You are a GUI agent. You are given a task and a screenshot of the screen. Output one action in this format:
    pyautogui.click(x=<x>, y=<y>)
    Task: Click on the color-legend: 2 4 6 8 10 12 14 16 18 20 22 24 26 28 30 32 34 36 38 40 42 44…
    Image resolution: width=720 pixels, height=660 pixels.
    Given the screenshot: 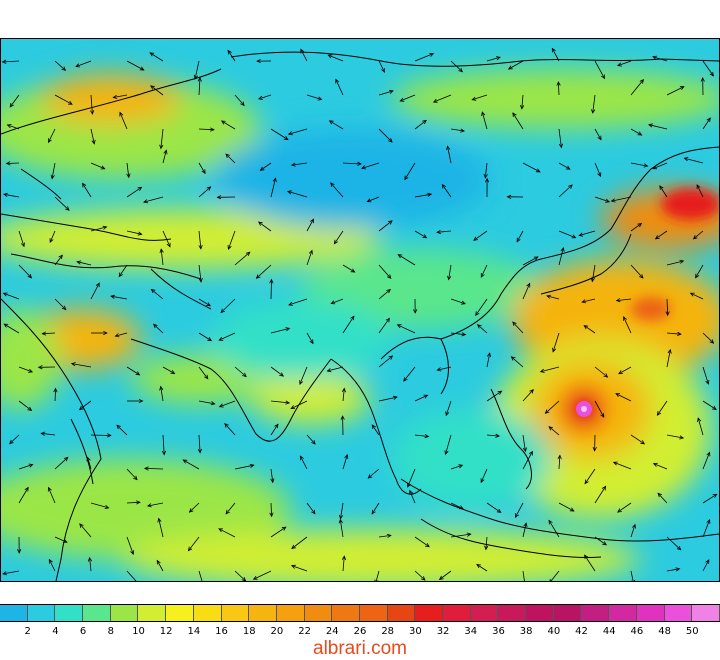 What is the action you would take?
    pyautogui.click(x=360, y=624)
    